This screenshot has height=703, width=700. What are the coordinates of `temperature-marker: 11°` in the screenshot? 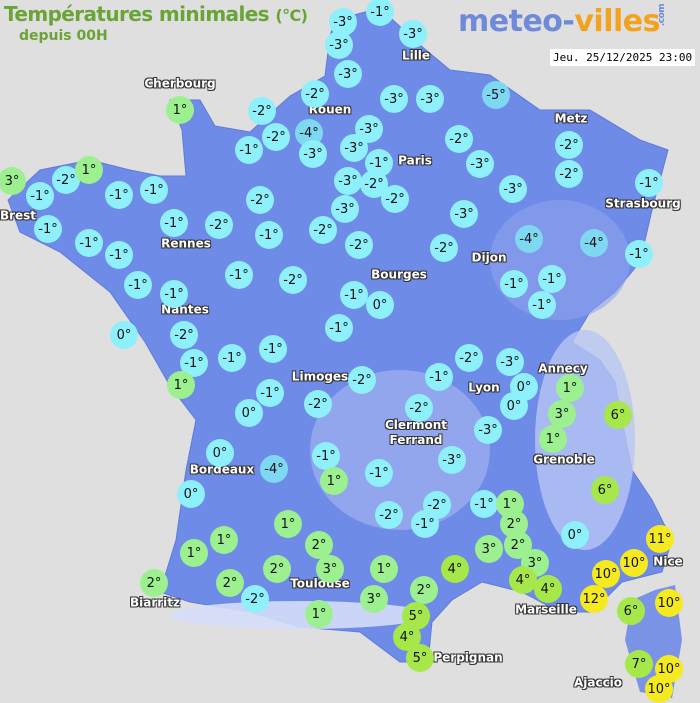 It's located at (660, 539).